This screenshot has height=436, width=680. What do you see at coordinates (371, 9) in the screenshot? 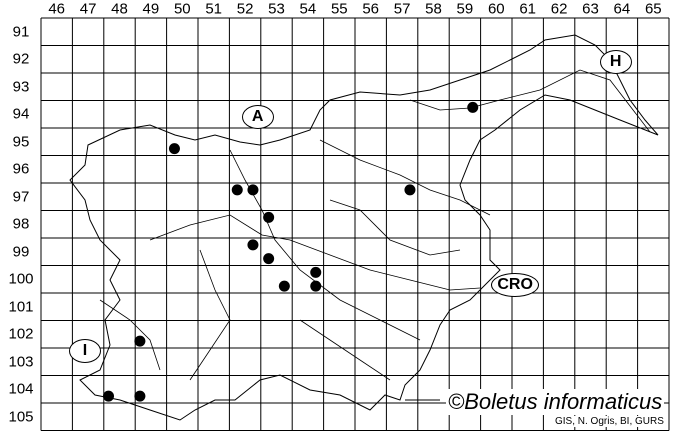
I see `column-label: 56` at bounding box center [371, 9].